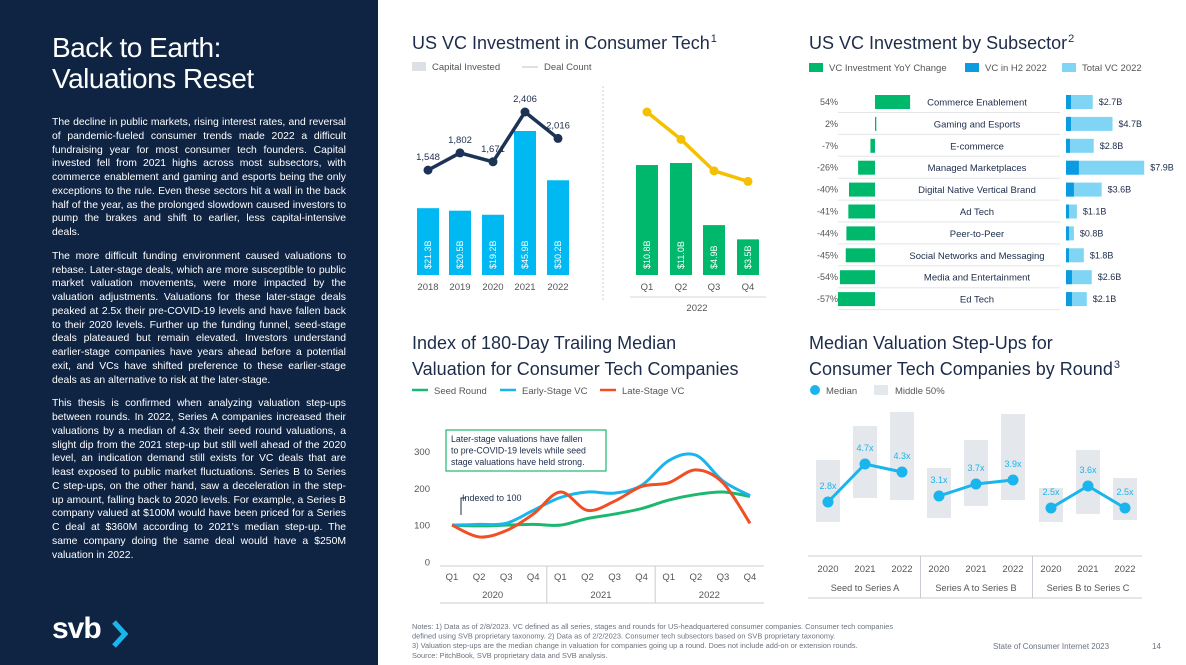 This screenshot has width=1186, height=665. Describe the element at coordinates (1102, 255) in the screenshot. I see `bar-label: $1.8B` at that location.